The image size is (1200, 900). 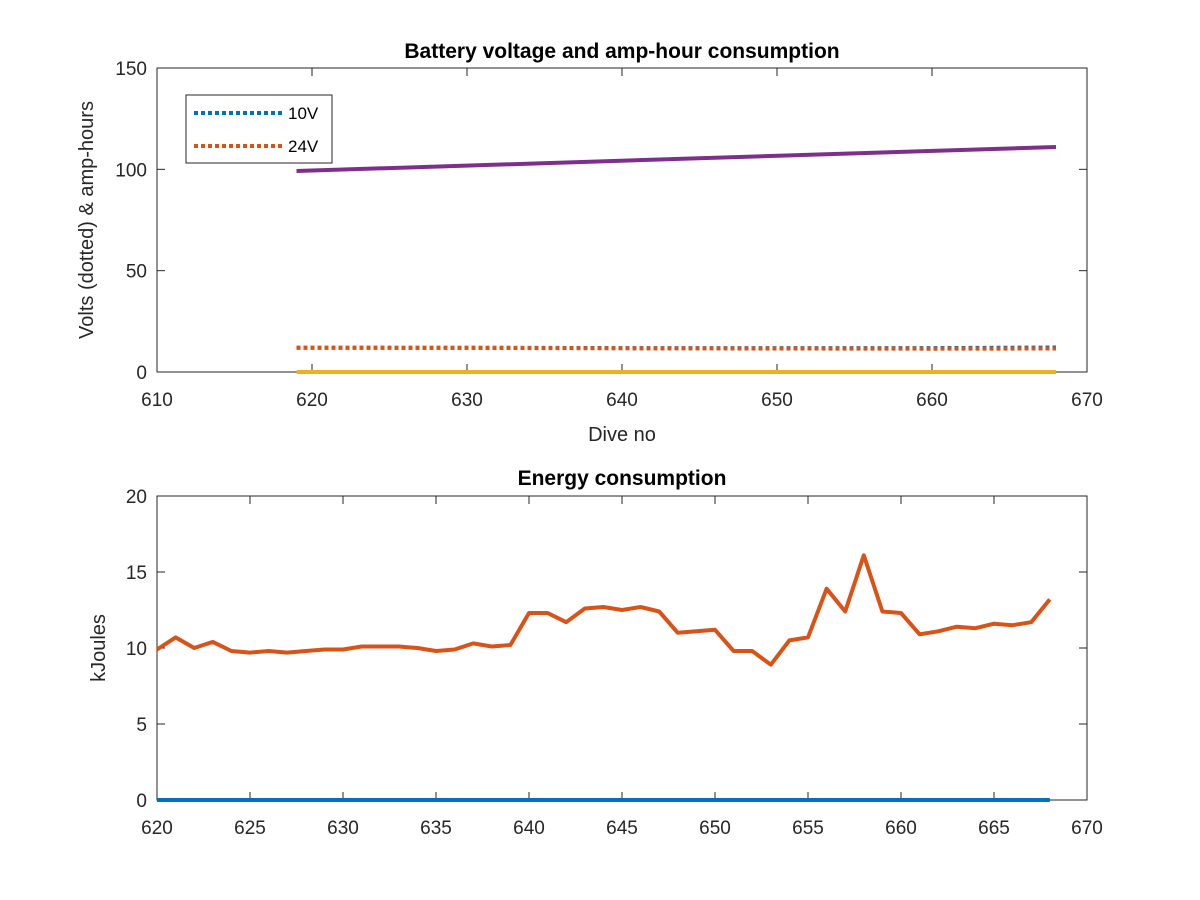 I want to click on y-axis-label-2: kJoules, so click(x=99, y=648).